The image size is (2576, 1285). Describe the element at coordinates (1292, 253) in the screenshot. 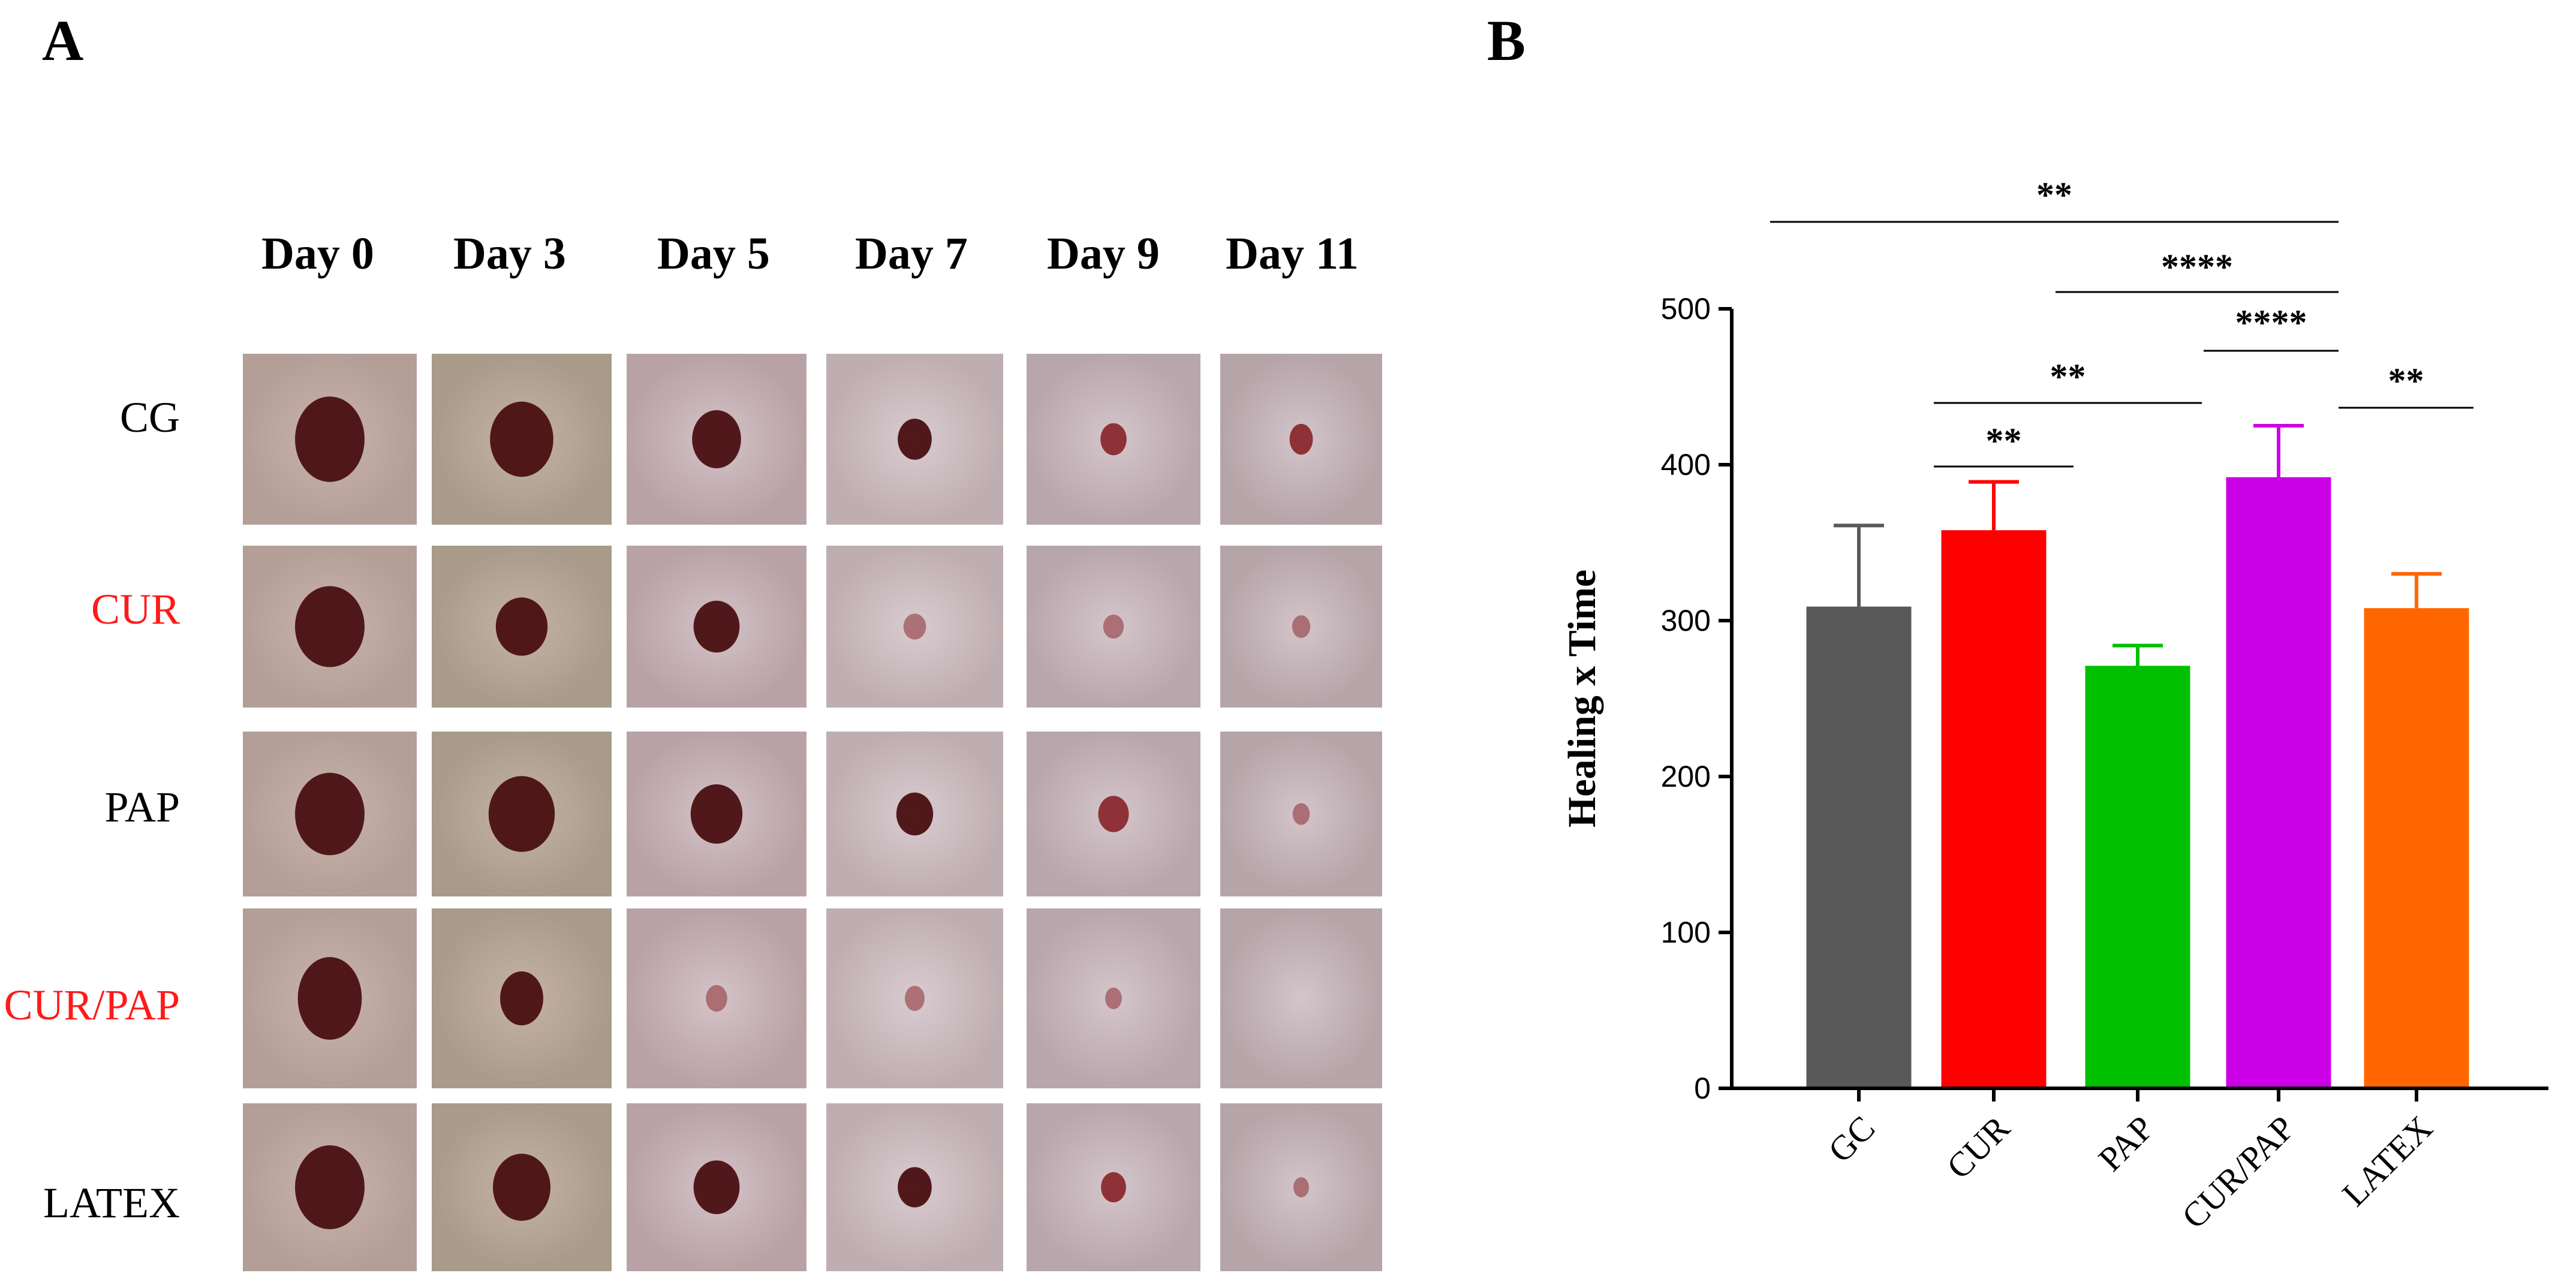

I see `day-label-11: Day 11` at that location.